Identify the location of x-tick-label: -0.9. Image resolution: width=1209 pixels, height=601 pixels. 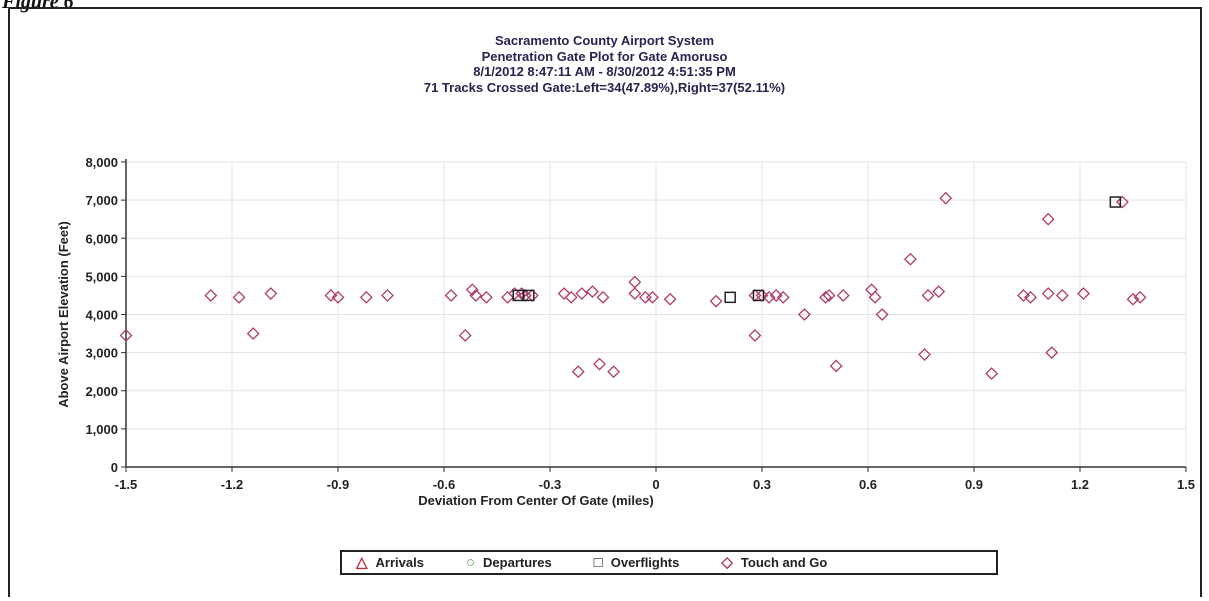
(338, 484).